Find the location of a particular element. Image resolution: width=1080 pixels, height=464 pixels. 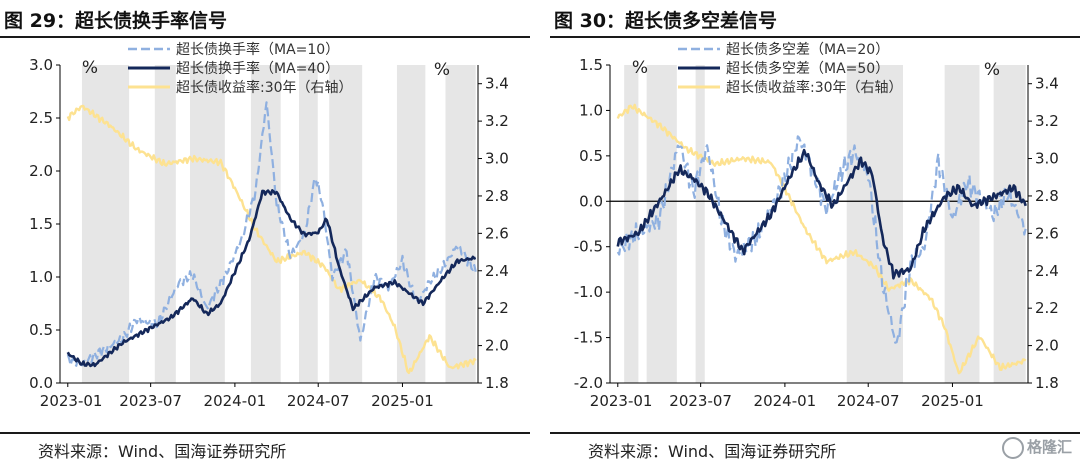

left-tick-label: -1.0 is located at coordinates (588, 292).